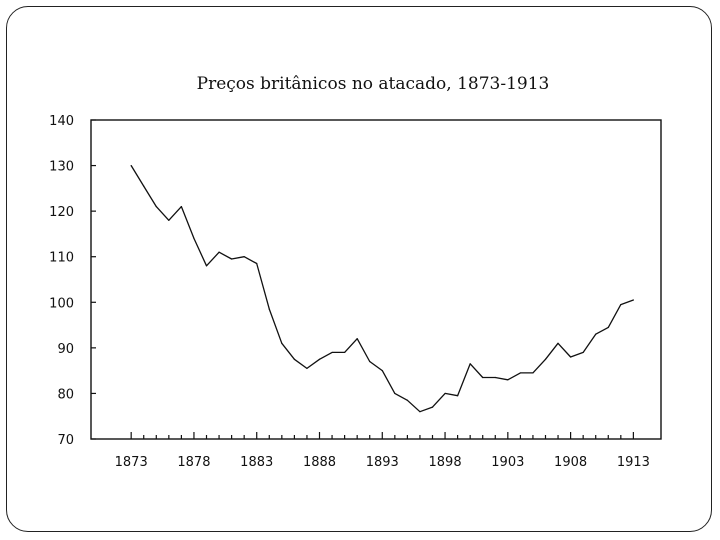 This screenshot has height=540, width=720. What do you see at coordinates (319, 462) in the screenshot?
I see `x-tick-label: 1888` at bounding box center [319, 462].